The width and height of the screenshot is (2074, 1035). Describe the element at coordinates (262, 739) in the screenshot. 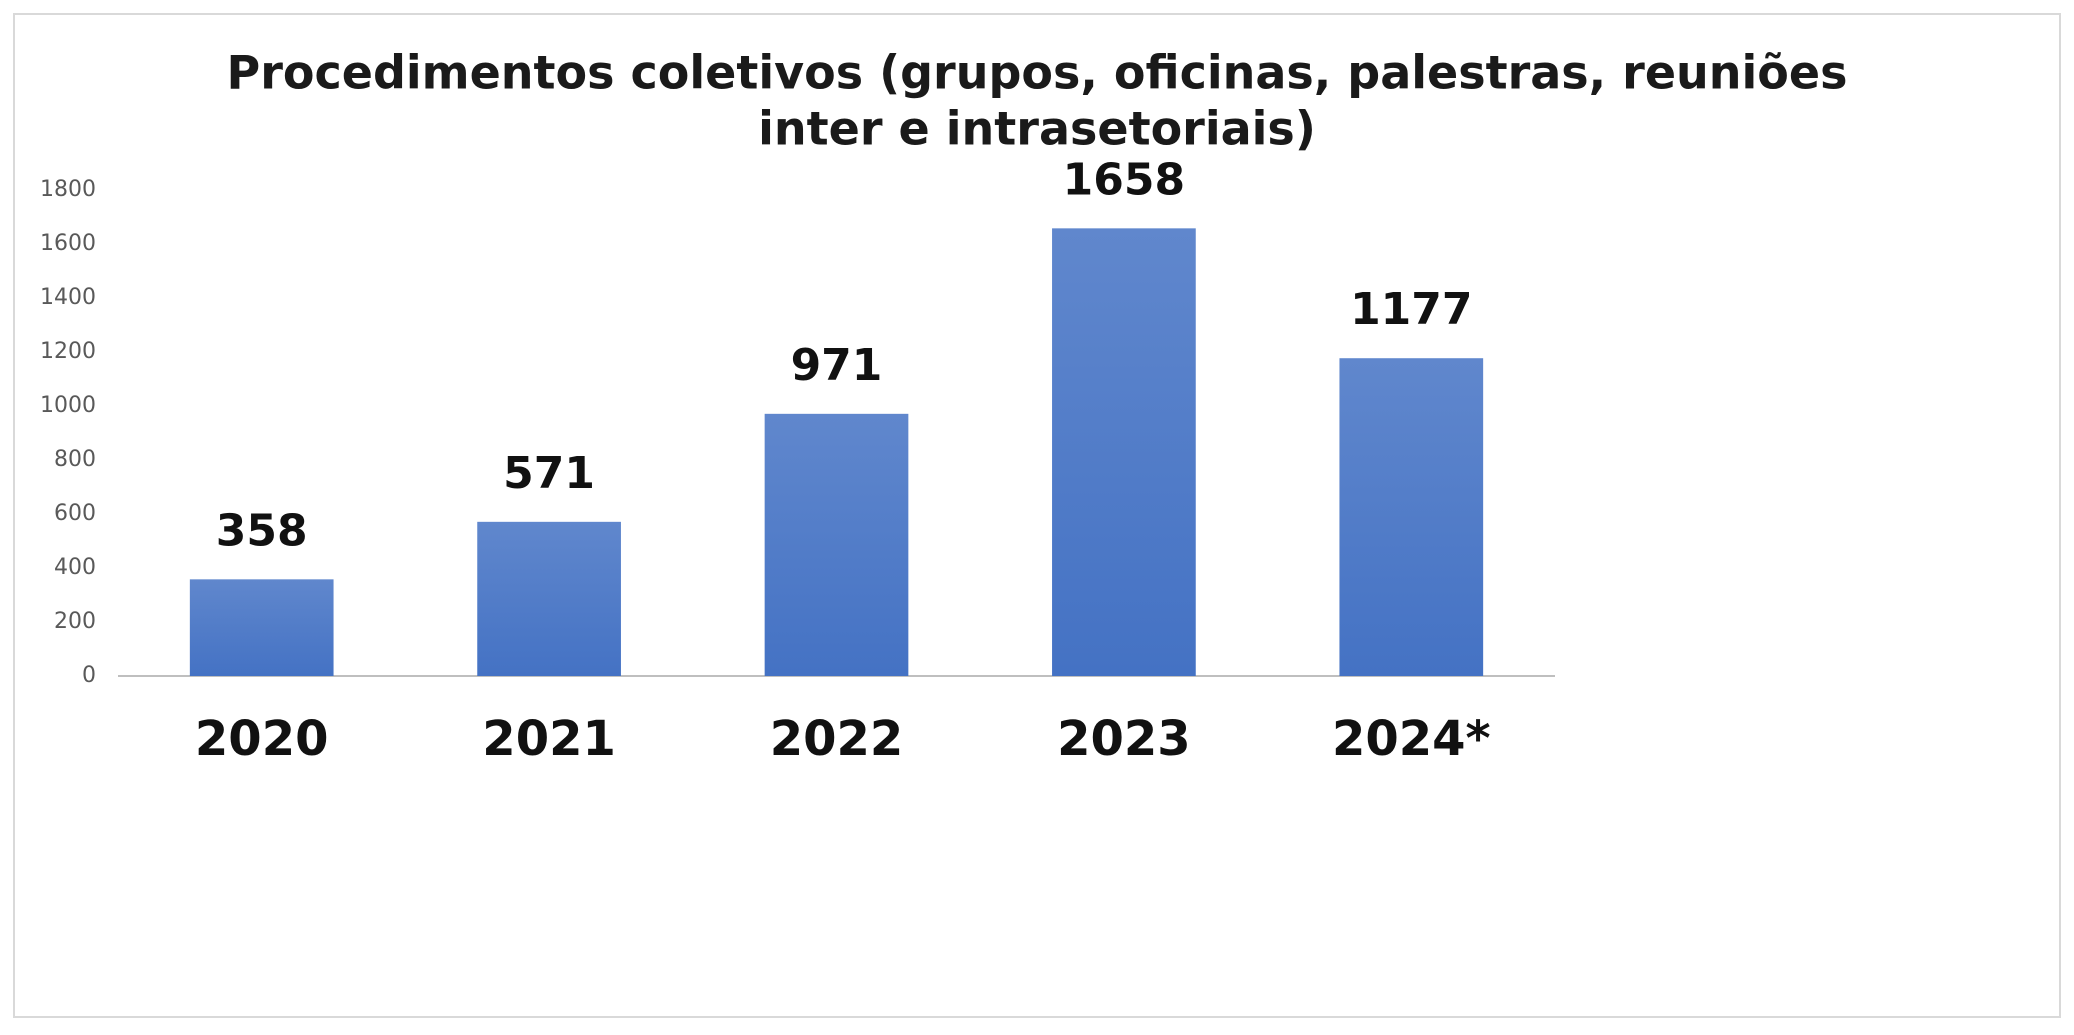

I see `x-tick-label: 2020` at that location.